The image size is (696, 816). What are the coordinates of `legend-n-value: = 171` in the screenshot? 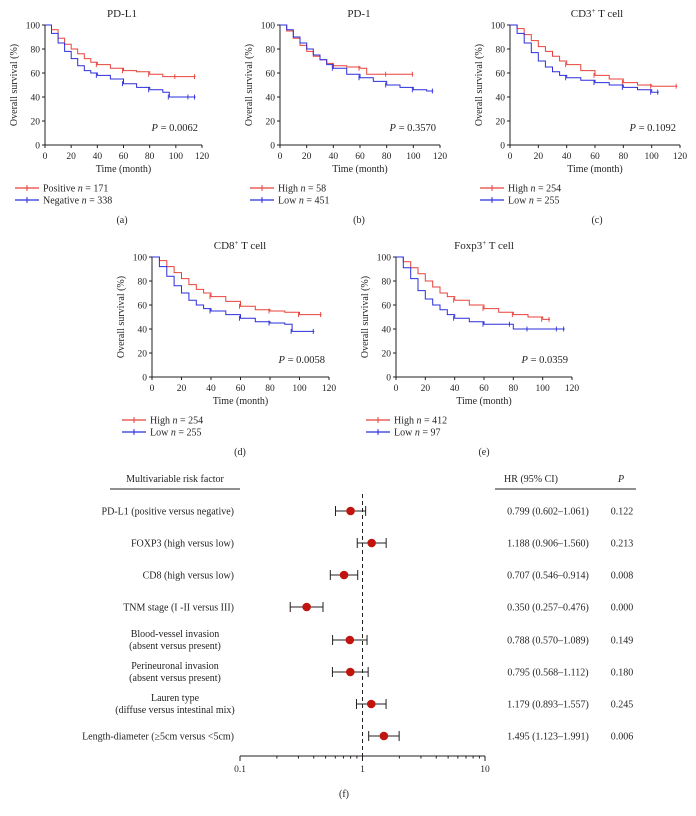 It's located at (96, 189).